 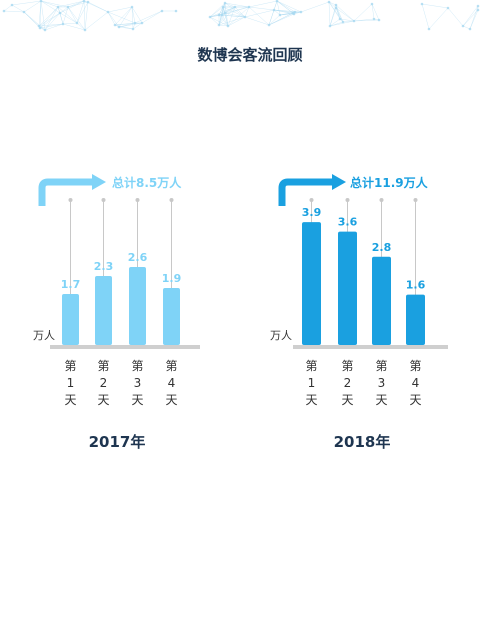 I want to click on category-label: 2, so click(x=348, y=383).